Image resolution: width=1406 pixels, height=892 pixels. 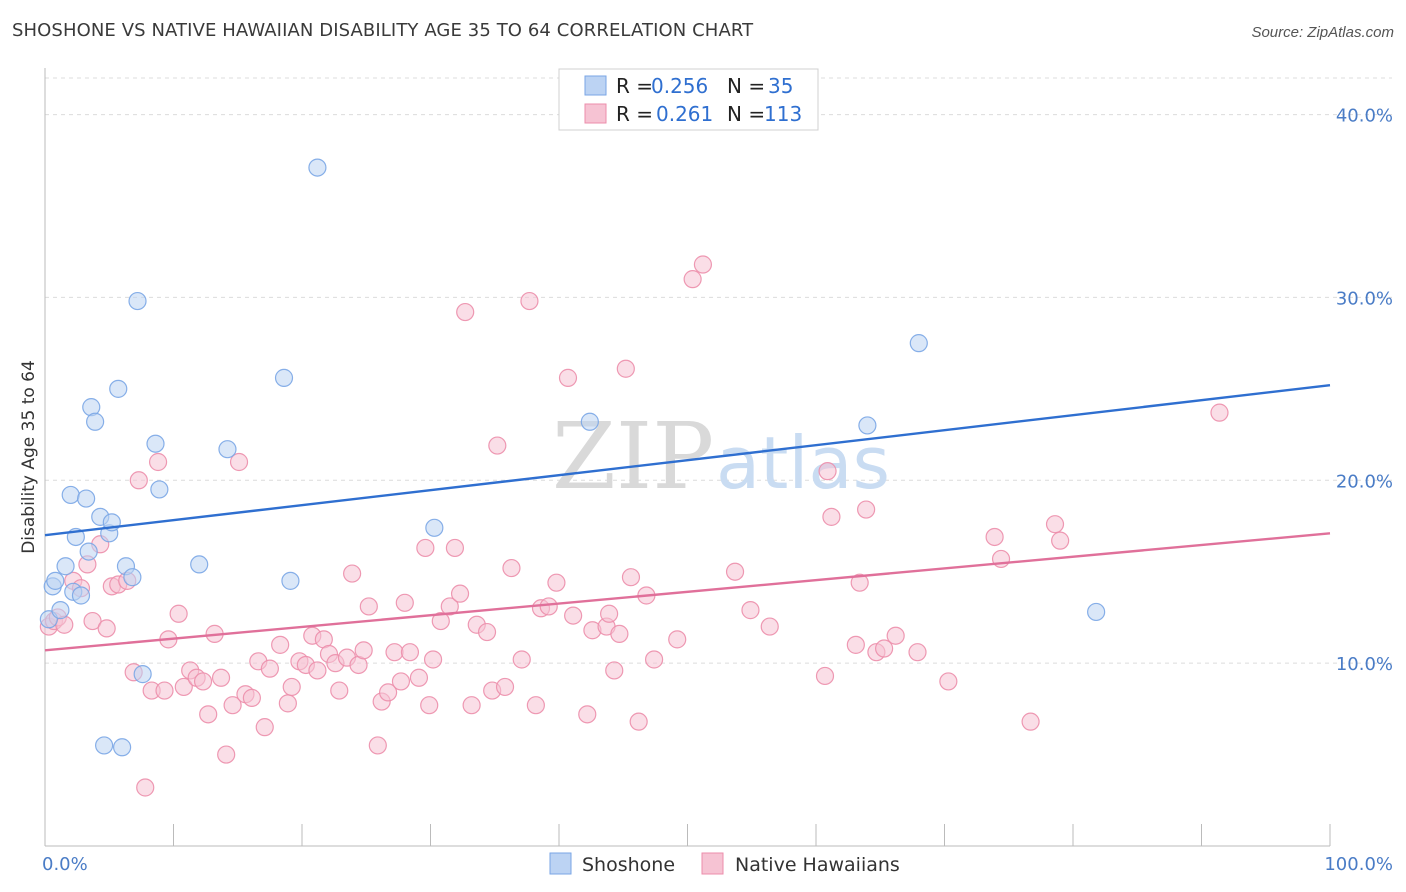 What do you see at coordinates (1364, 664) in the screenshot?
I see `y-tick-label-0: 10.0%` at bounding box center [1364, 664].